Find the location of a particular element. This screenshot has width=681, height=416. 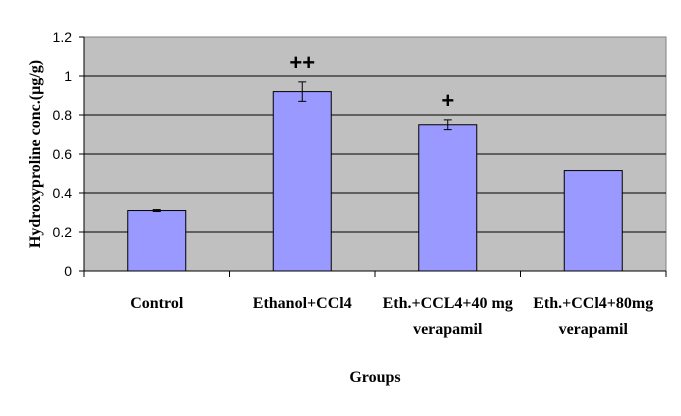

significance-marker: ++ is located at coordinates (302, 62).